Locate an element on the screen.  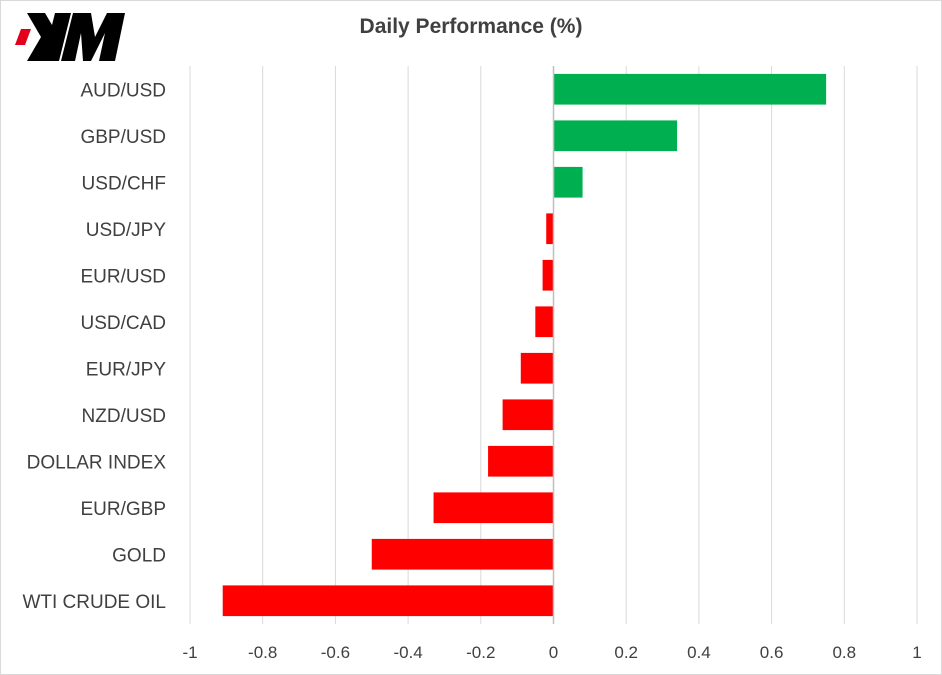
x-tick-label: 0.6 is located at coordinates (772, 652).